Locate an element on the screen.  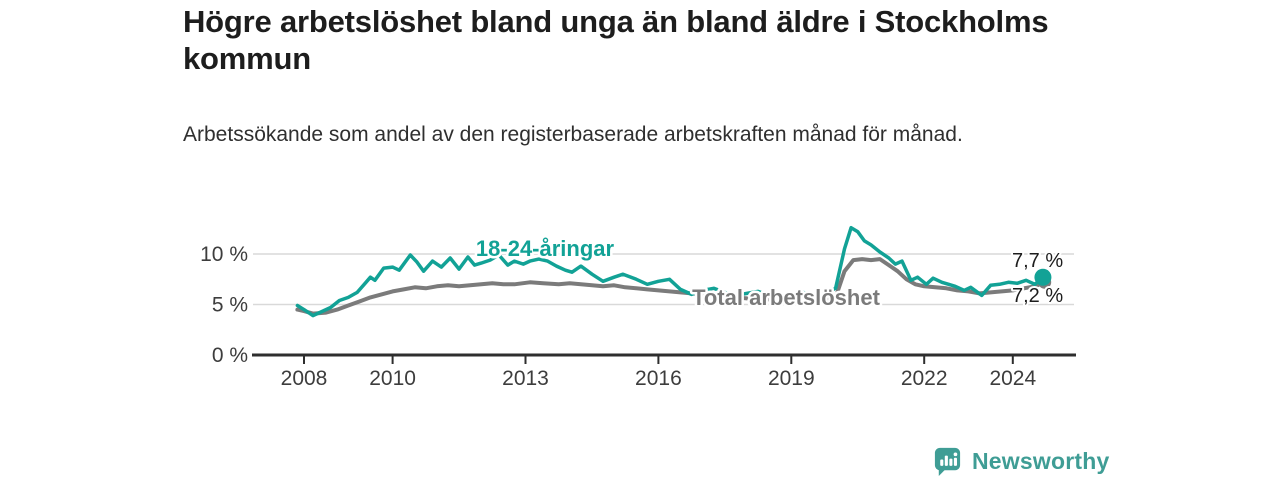
end-value-18-24: 7,7 % is located at coordinates (1037, 261).